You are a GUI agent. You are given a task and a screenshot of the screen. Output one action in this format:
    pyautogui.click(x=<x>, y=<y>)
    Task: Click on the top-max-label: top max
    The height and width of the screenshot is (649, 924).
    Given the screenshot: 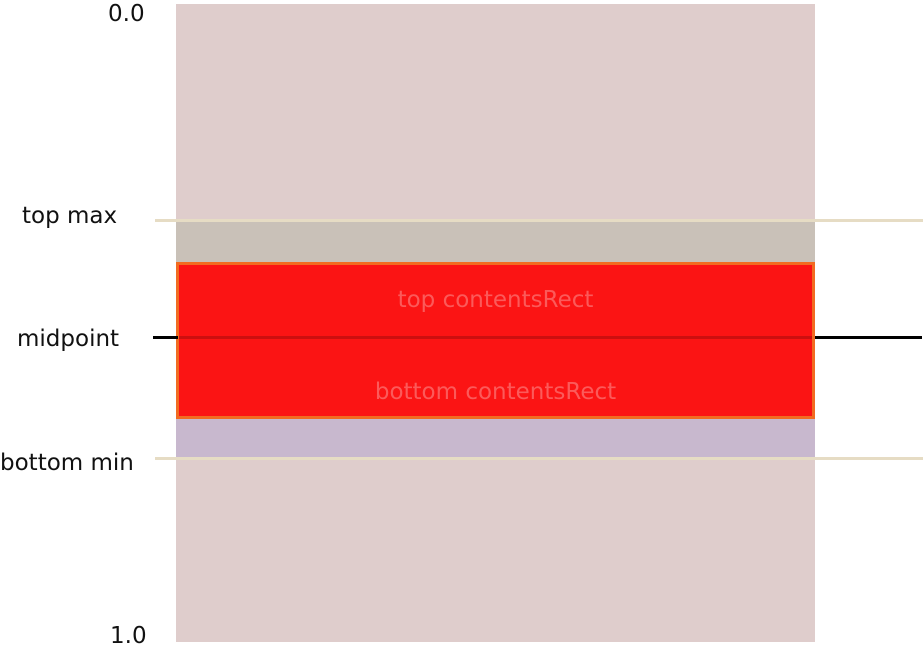 What is the action you would take?
    pyautogui.click(x=70, y=216)
    